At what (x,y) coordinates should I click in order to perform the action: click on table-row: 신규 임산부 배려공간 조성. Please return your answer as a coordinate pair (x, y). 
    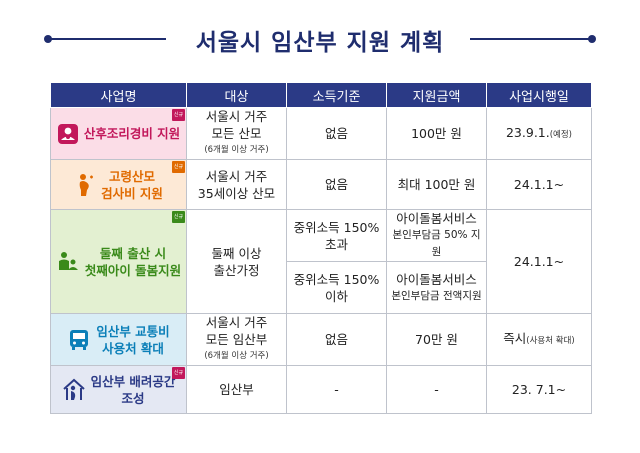
    Looking at the image, I should click on (321, 389).